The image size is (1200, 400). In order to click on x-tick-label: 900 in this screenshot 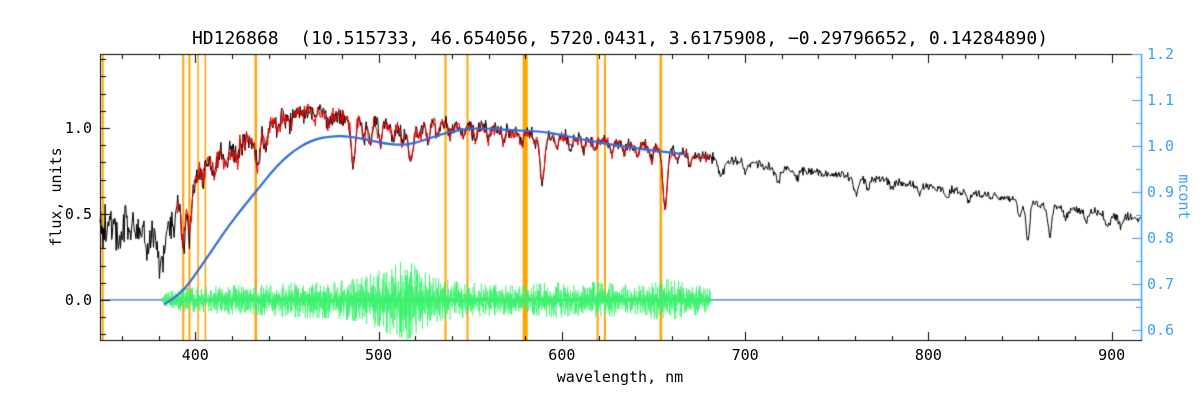, I will do `click(1112, 355)`.